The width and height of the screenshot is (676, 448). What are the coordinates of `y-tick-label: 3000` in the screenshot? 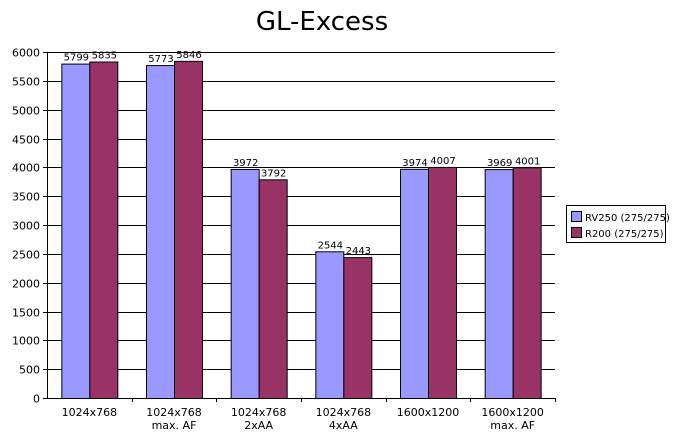 It's located at (26, 226).